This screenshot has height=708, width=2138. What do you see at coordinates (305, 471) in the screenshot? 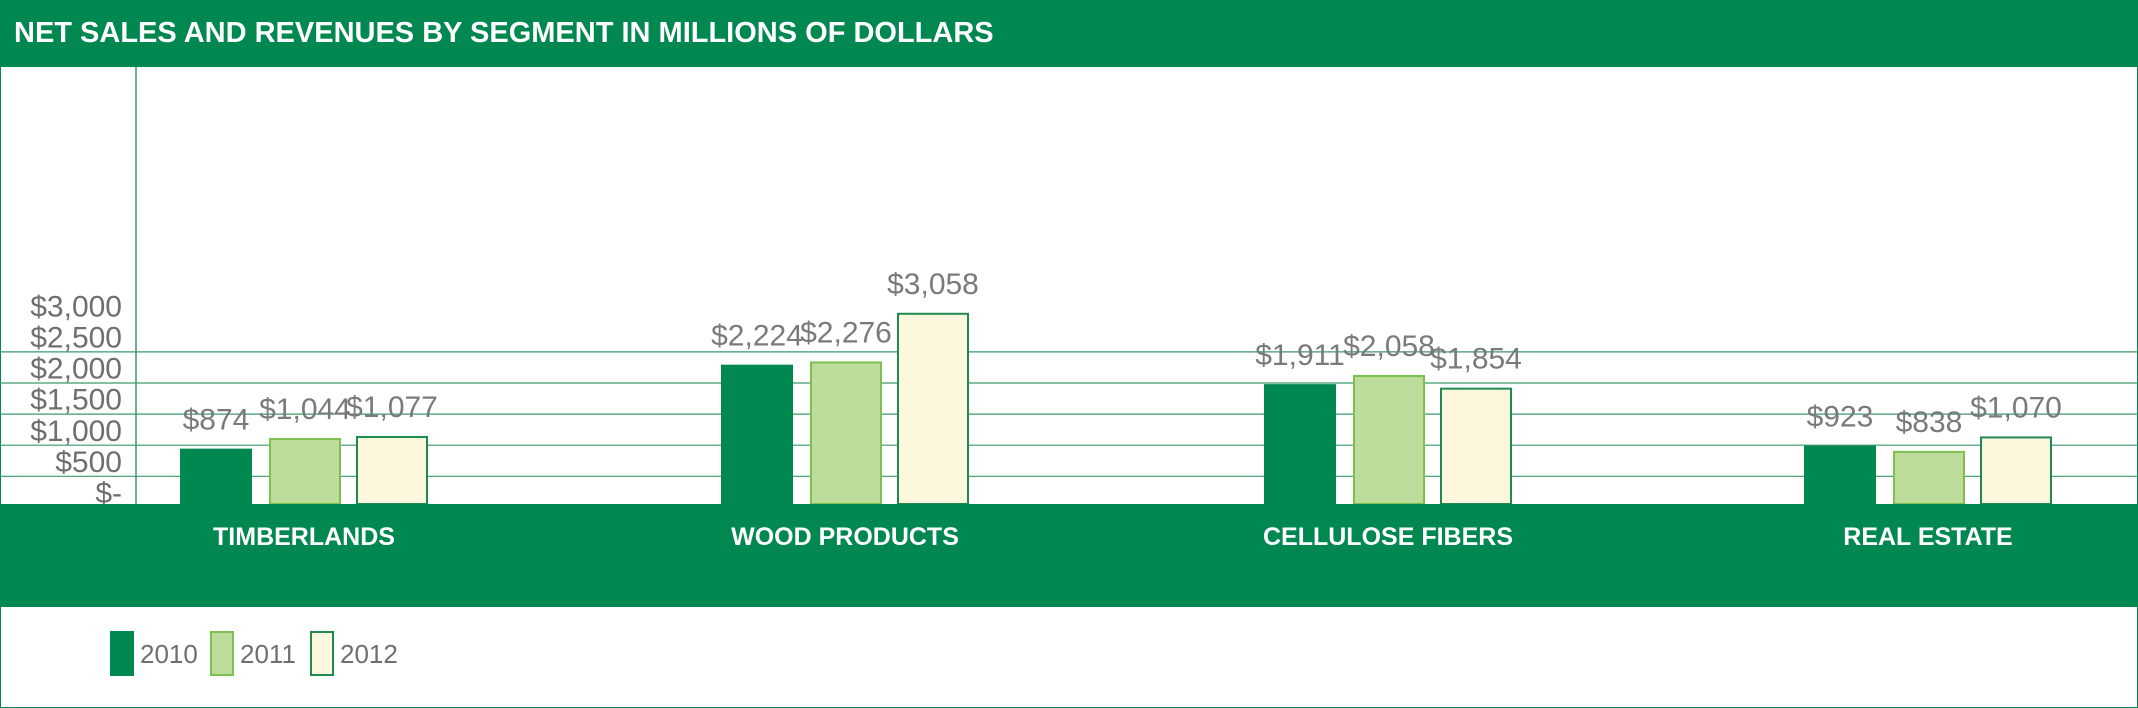
I see `bar-2011-timberlands` at bounding box center [305, 471].